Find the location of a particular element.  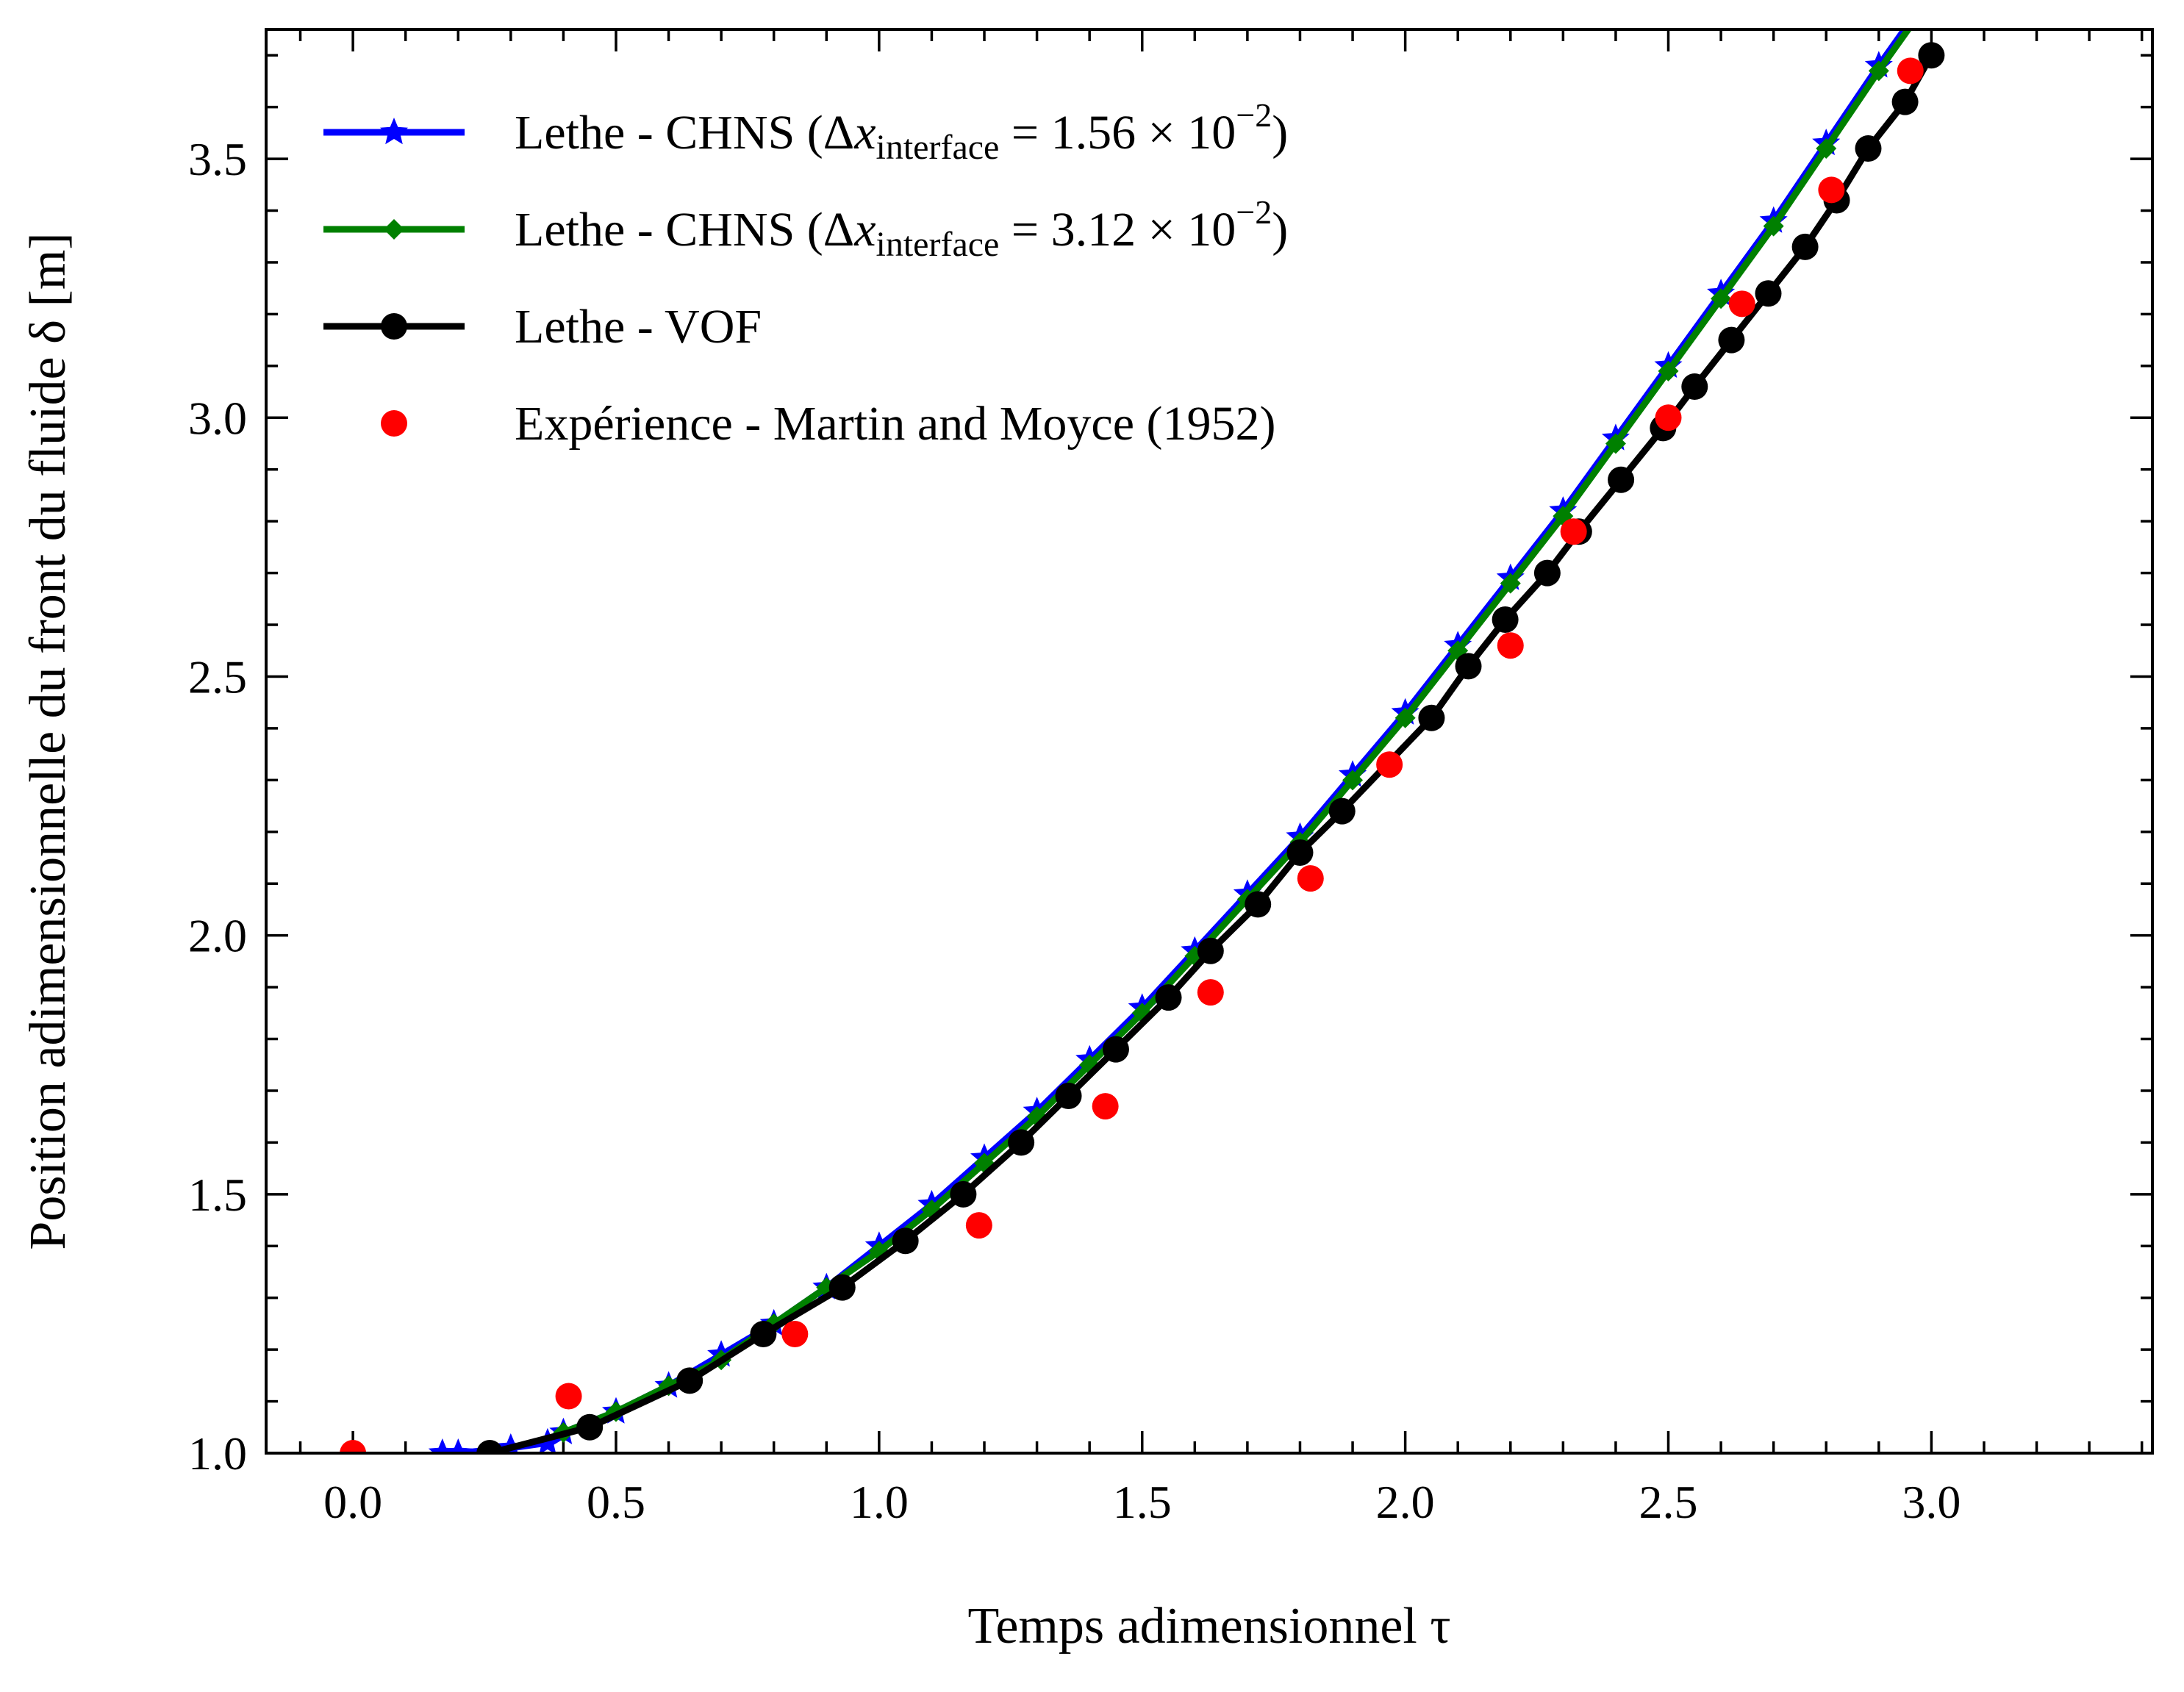

x-tick-label: 2.5 is located at coordinates (1669, 1502).